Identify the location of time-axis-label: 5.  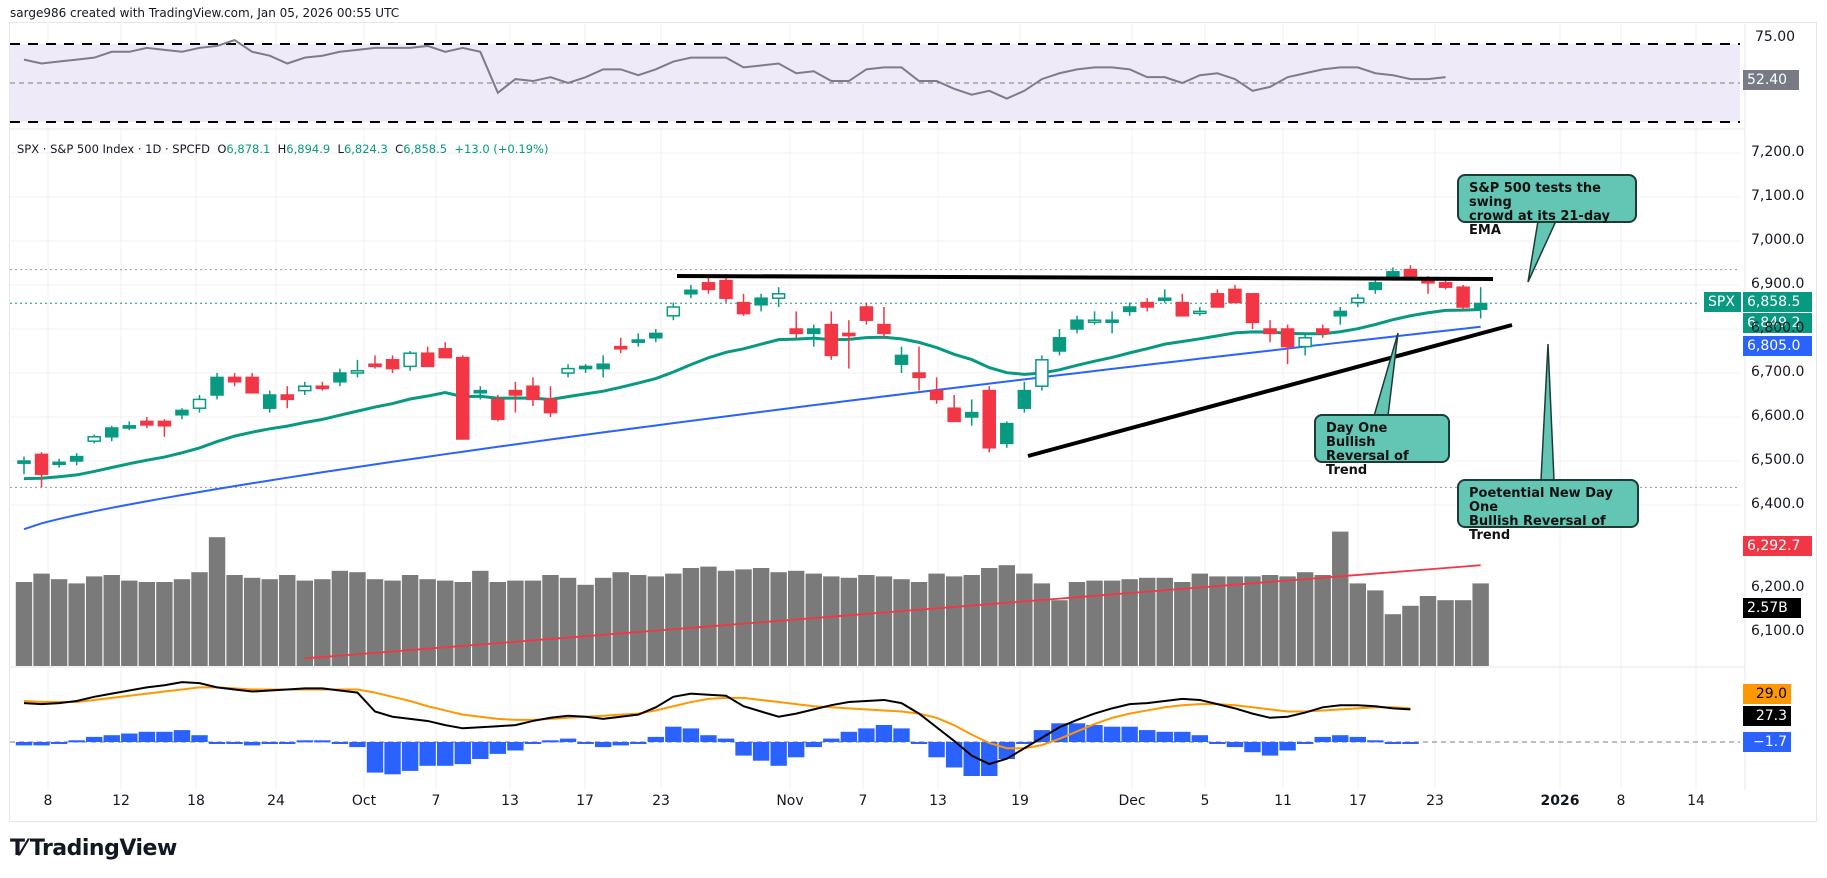
(1205, 801).